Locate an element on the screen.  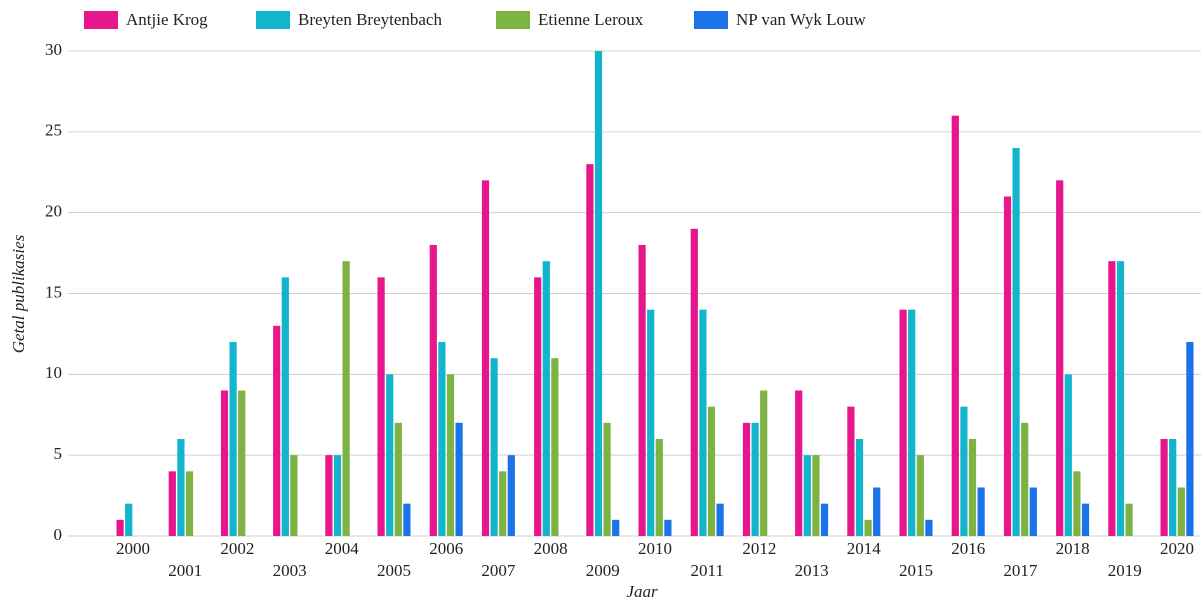
x-tick-label: 2017 is located at coordinates (1020, 570).